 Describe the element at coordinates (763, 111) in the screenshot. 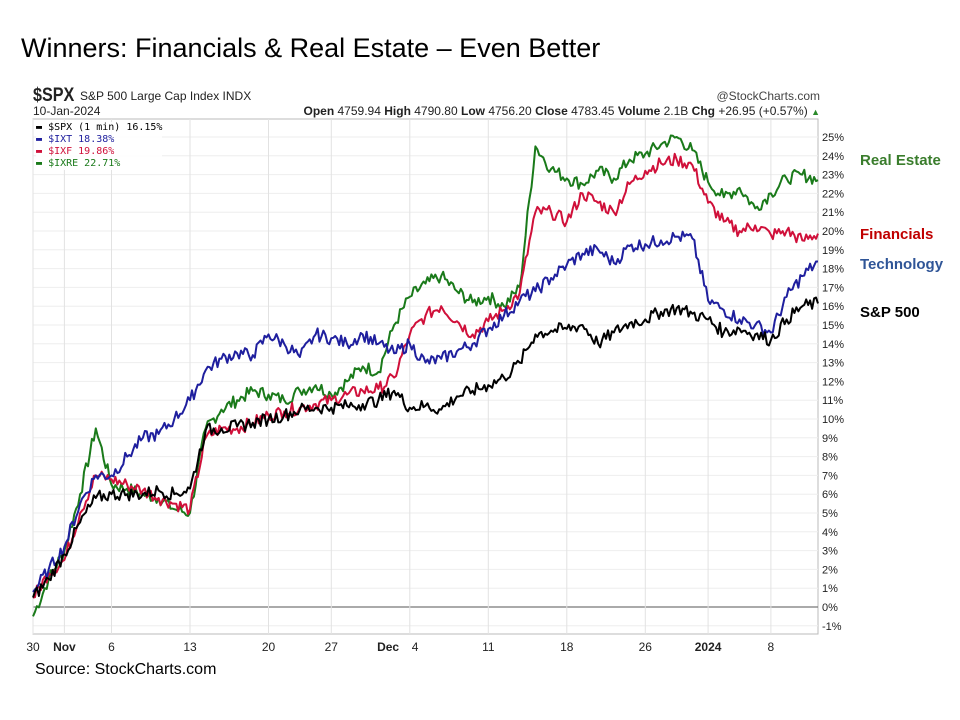

I see `chg-value: +26.95 (+0.57%)` at that location.